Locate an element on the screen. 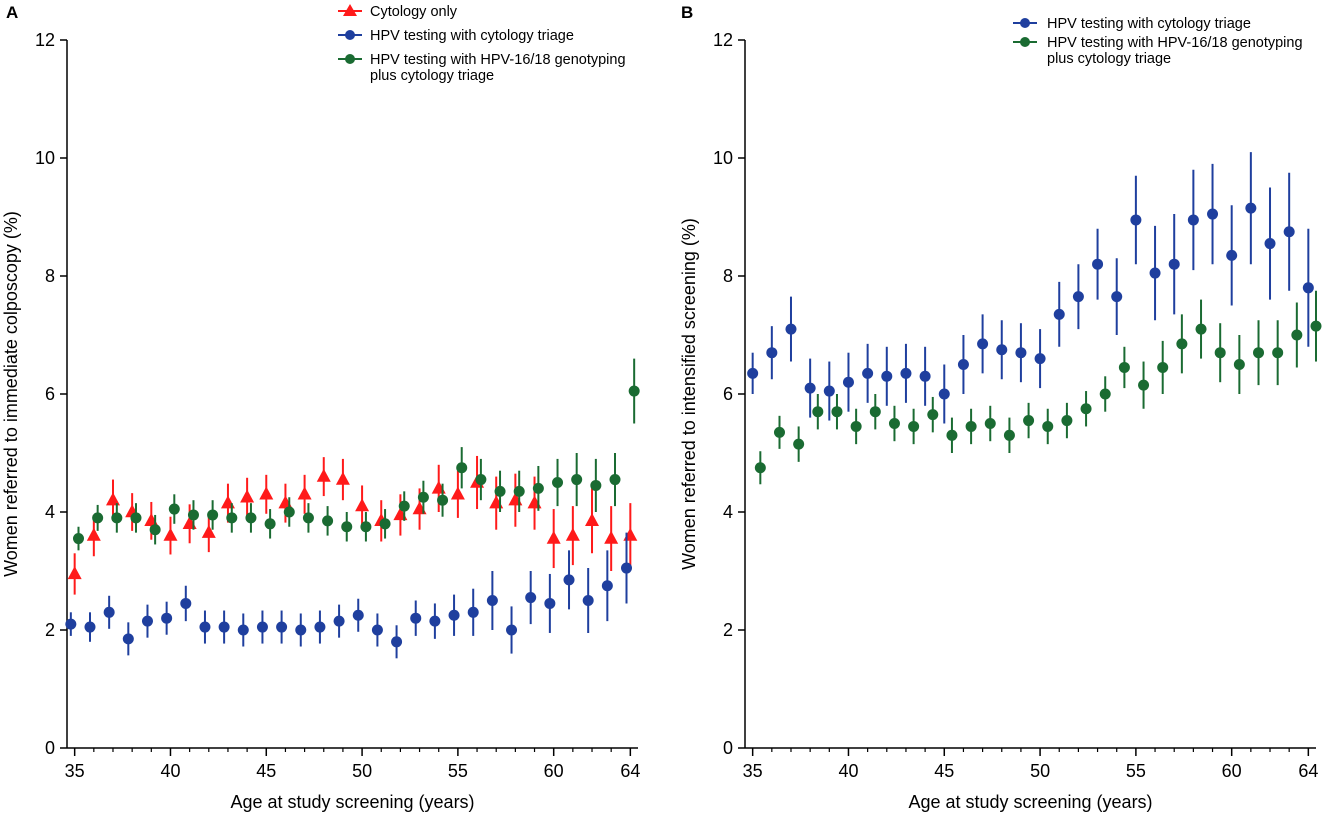  panel-letter: A is located at coordinates (12, 12).